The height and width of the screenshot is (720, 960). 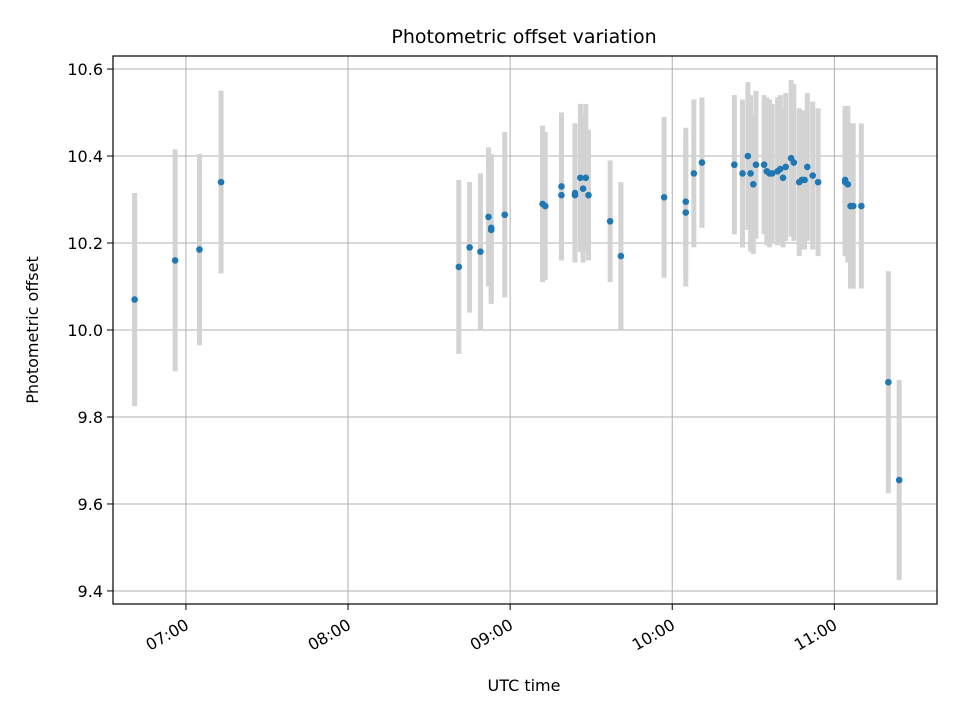 I want to click on y-tick-label: 10.0, so click(x=85, y=330).